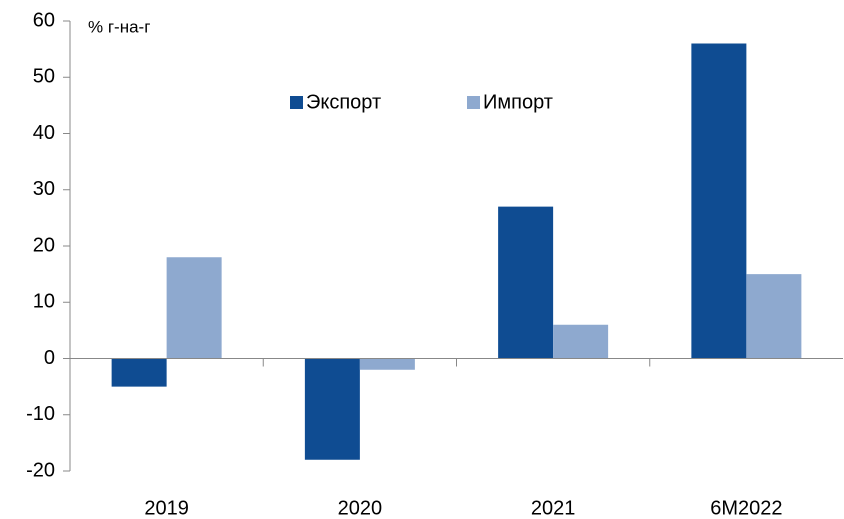 The image size is (844, 519). I want to click on y-tick-label: 40, so click(44, 133).